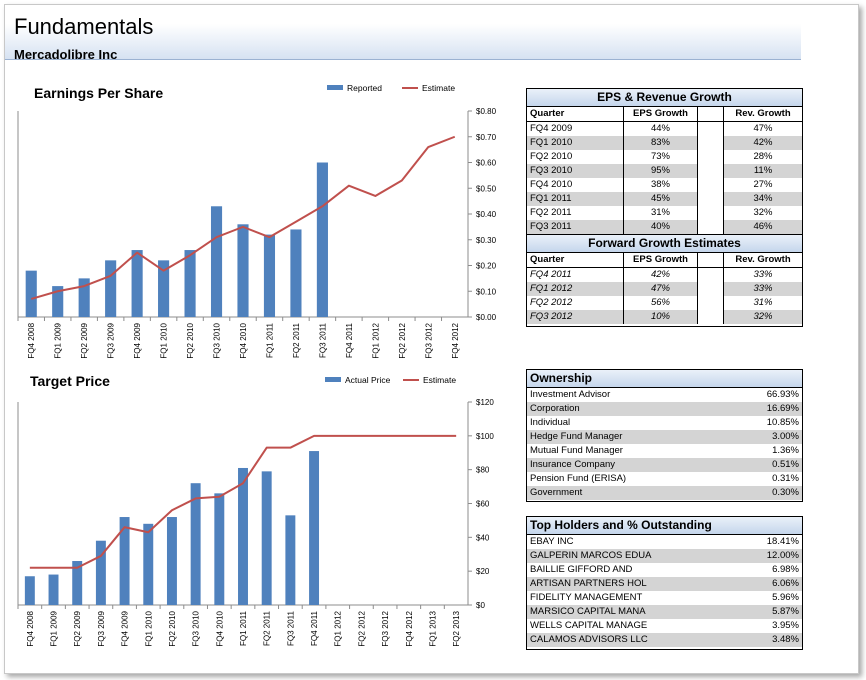 The width and height of the screenshot is (866, 680). I want to click on row-label: CALAMOS ADVISORS LLC, so click(645, 640).